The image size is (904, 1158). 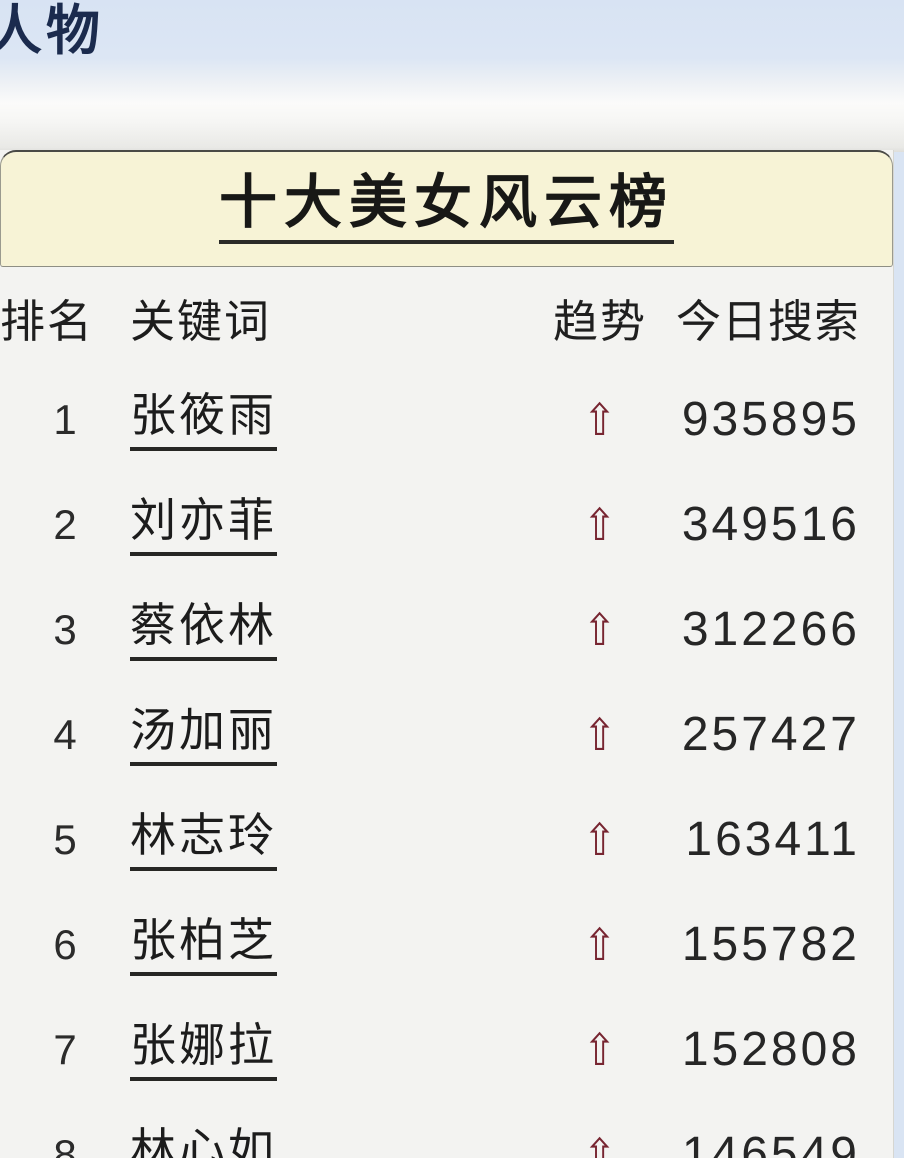 What do you see at coordinates (65, 734) in the screenshot?
I see `rank-number: 4` at bounding box center [65, 734].